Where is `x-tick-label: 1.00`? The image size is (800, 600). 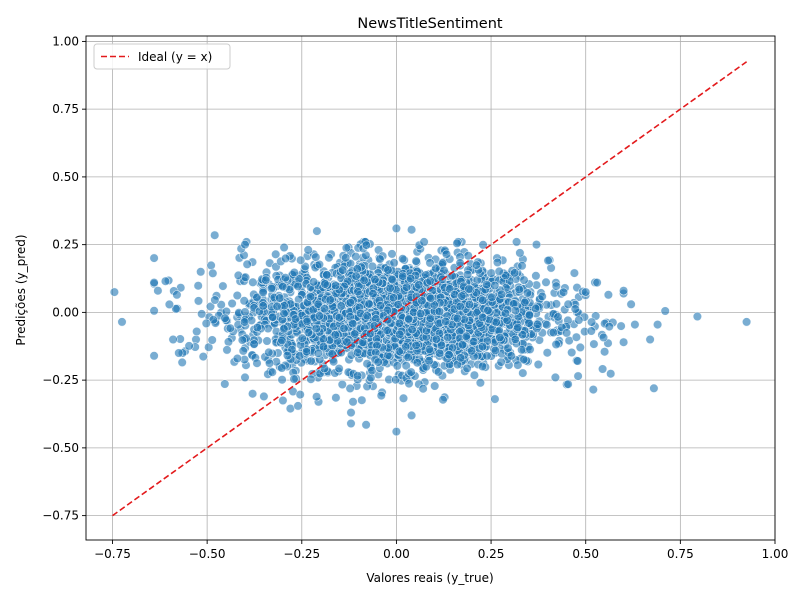
x-tick-label: 1.00 is located at coordinates (775, 554).